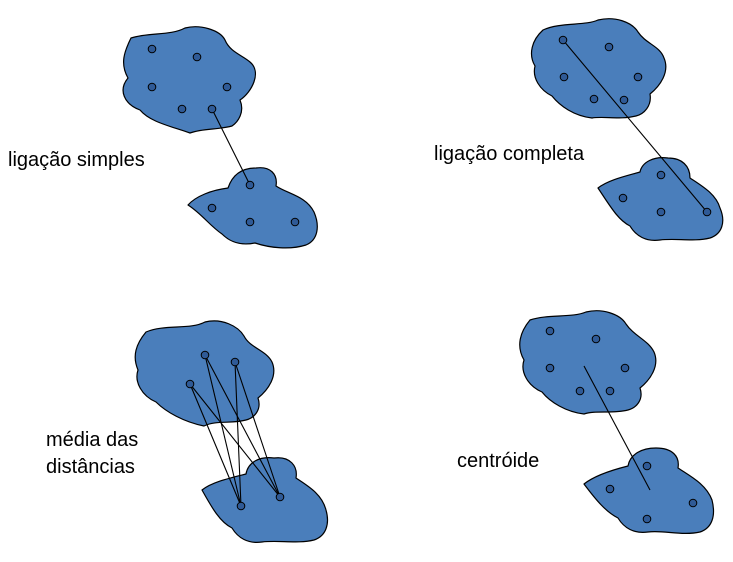 The image size is (733, 562). I want to click on label-line: centróide, so click(498, 461).